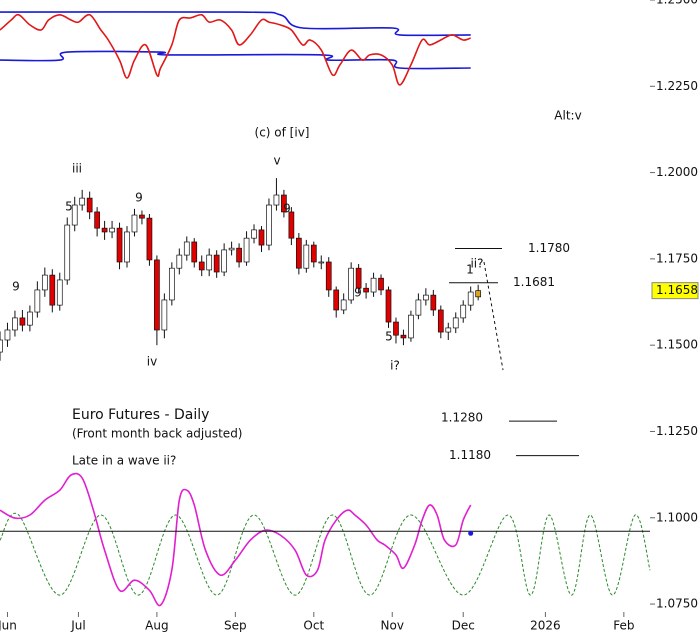 Image resolution: width=700 pixels, height=642 pixels. What do you see at coordinates (675, 291) in the screenshot?
I see `current-price-box` at bounding box center [675, 291].